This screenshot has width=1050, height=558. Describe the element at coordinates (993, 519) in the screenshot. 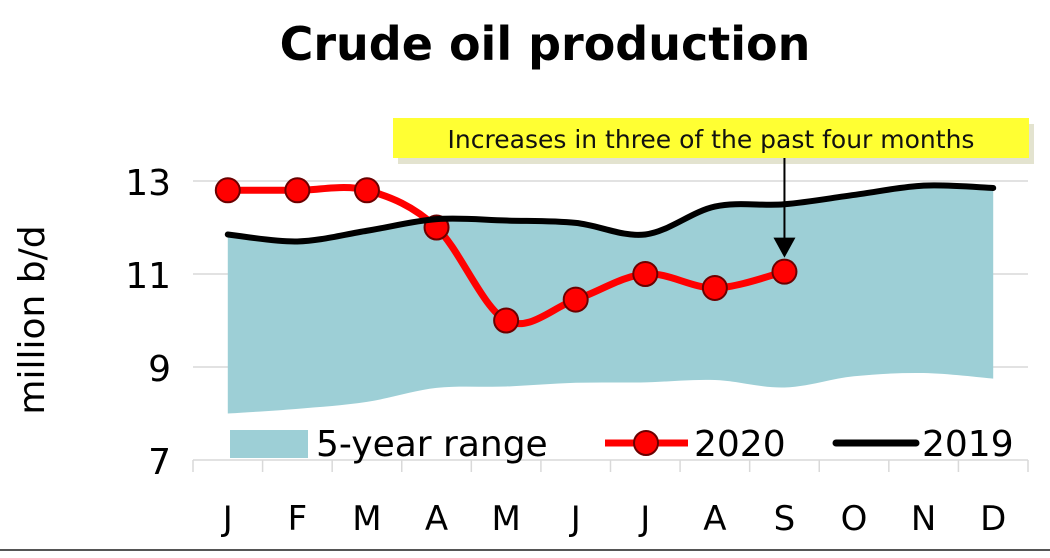

I see `x-tick-label: D` at that location.